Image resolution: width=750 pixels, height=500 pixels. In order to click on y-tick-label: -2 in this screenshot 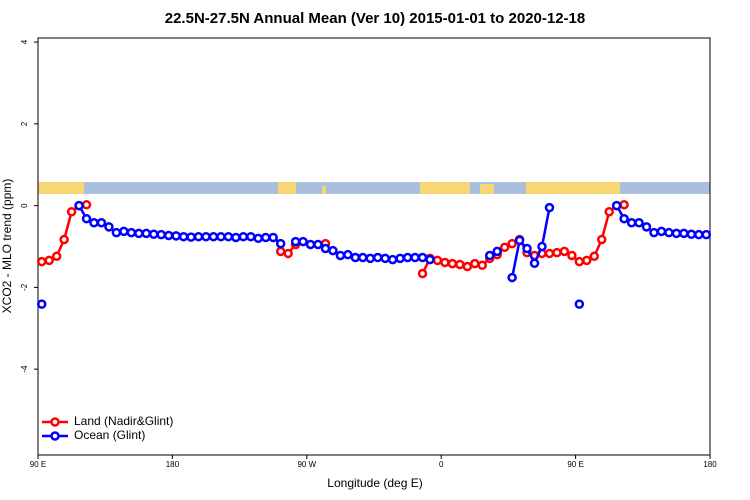, I will do `click(24, 287)`.